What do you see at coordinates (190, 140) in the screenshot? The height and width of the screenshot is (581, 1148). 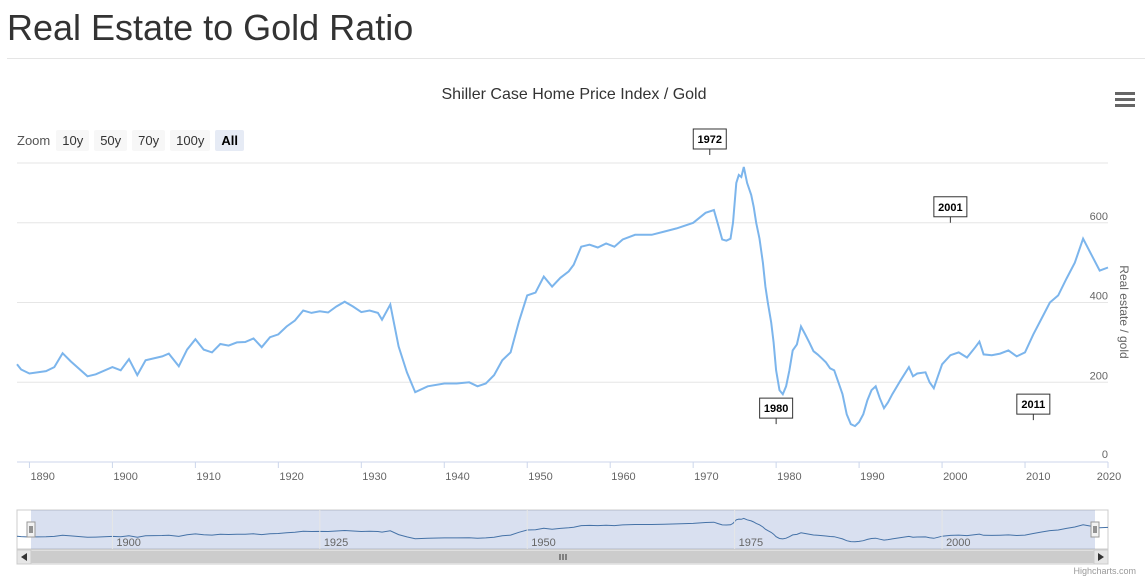 I see `zoom-100y-button: 100y` at bounding box center [190, 140].